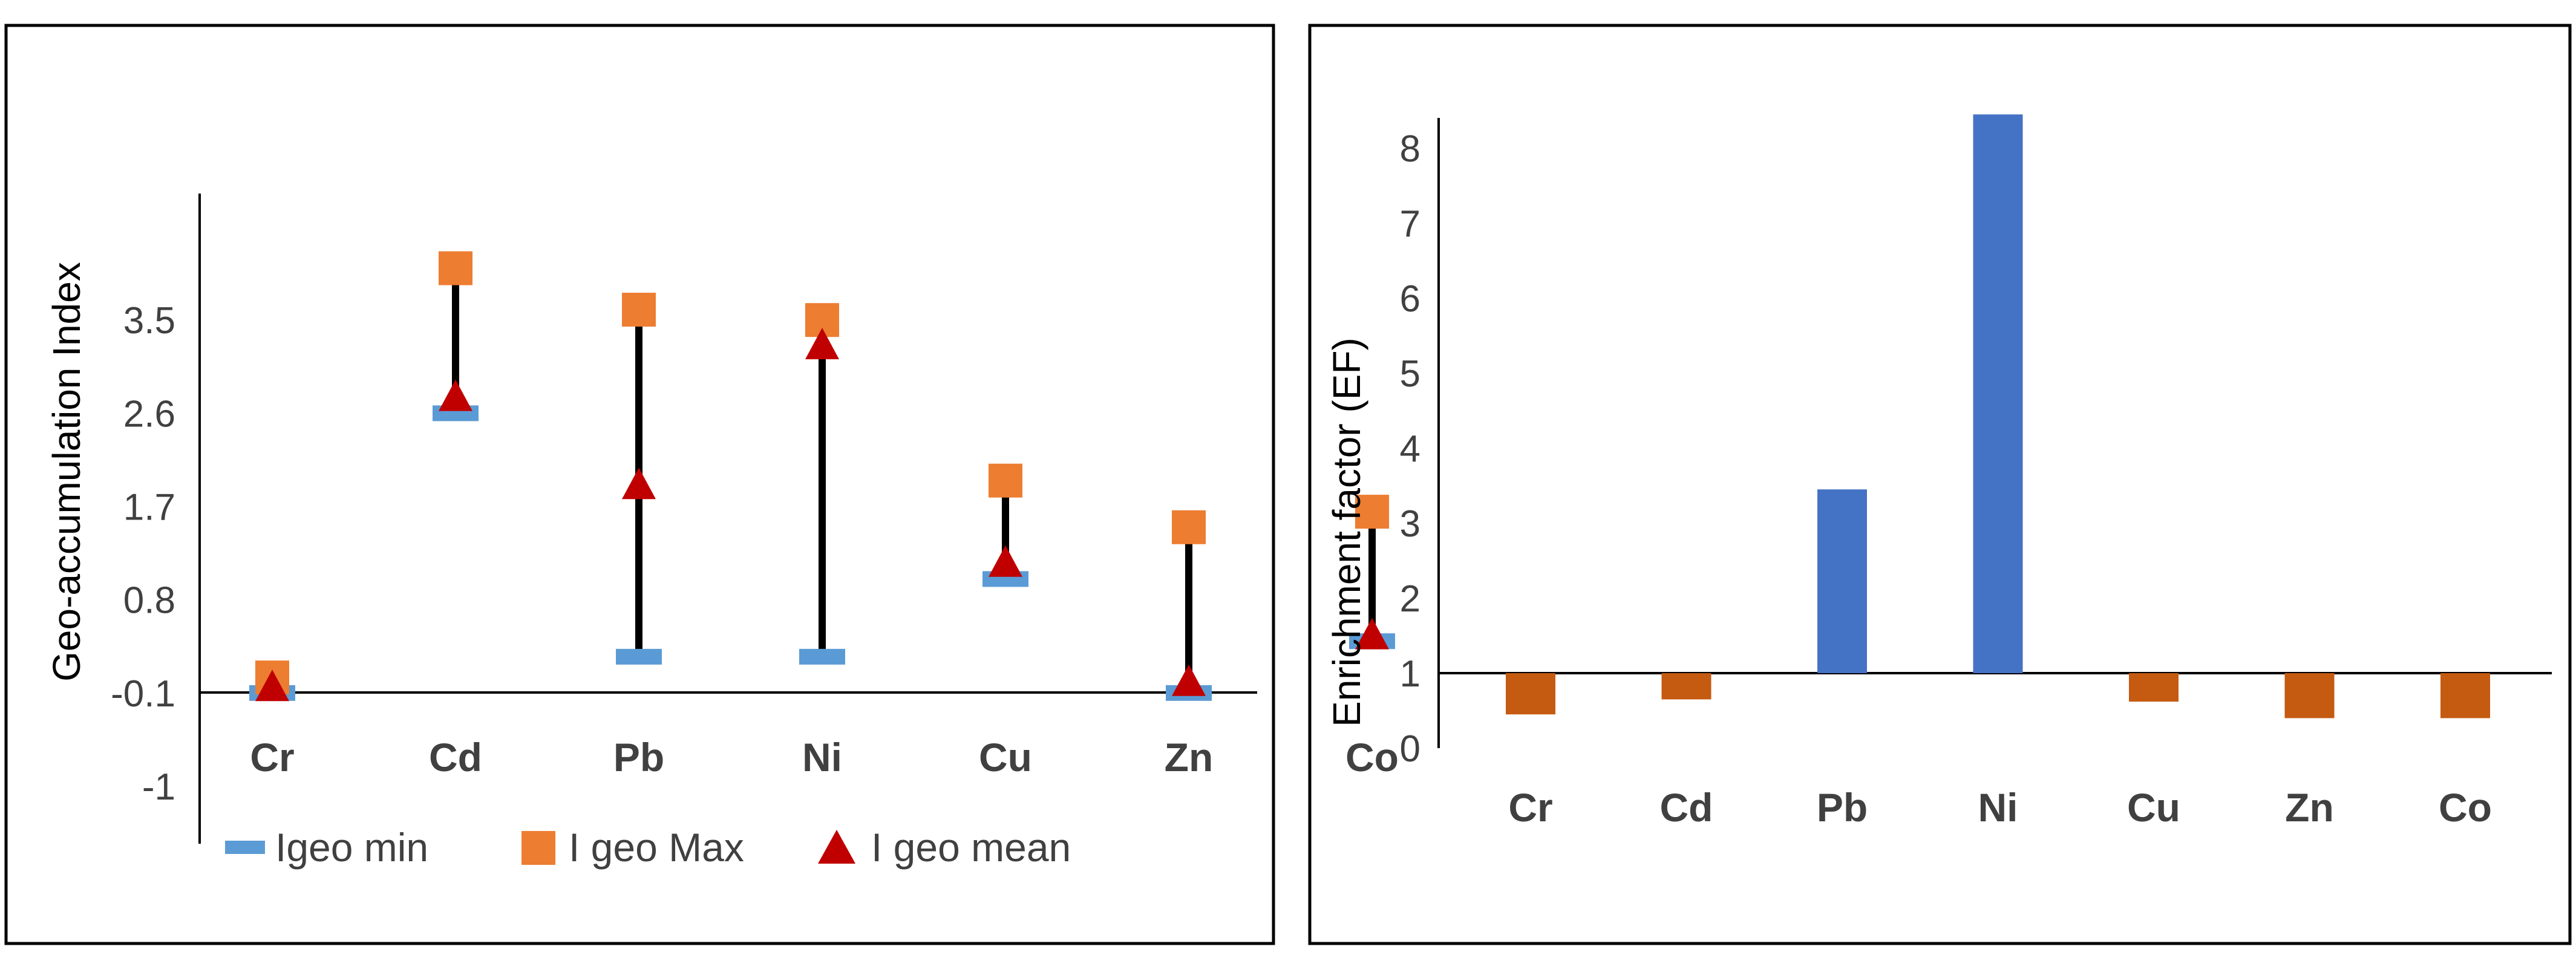  What do you see at coordinates (149, 321) in the screenshot?
I see `igeo-y-tick-label: 3.5` at bounding box center [149, 321].